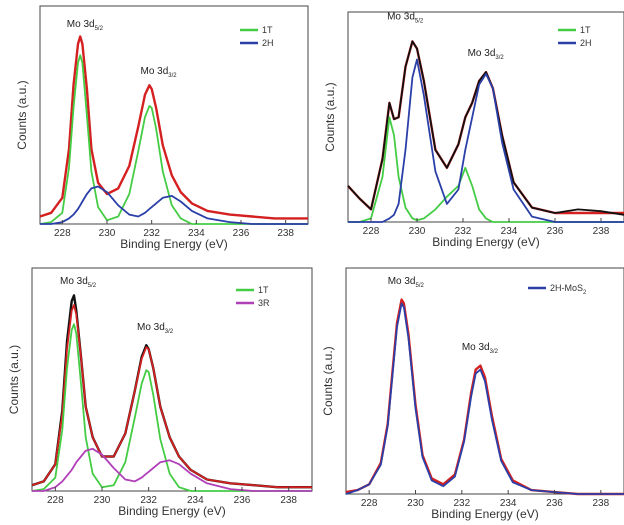  What do you see at coordinates (568, 289) in the screenshot?
I see `legend-label: 2H-MoS2` at bounding box center [568, 289].